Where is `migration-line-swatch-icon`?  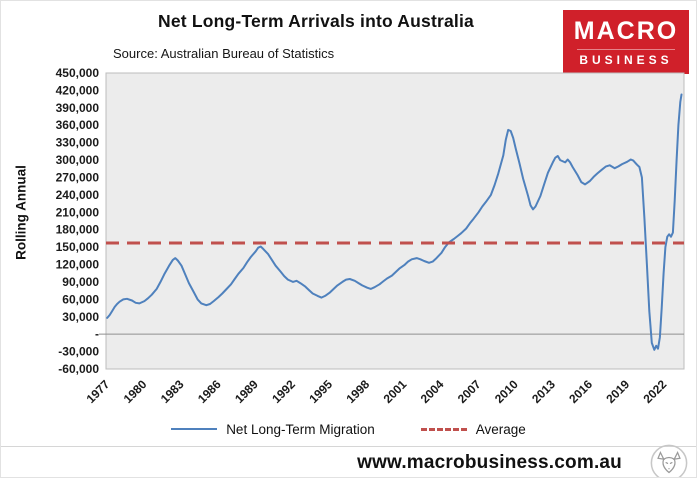 migration-line-swatch-icon is located at coordinates (194, 429).